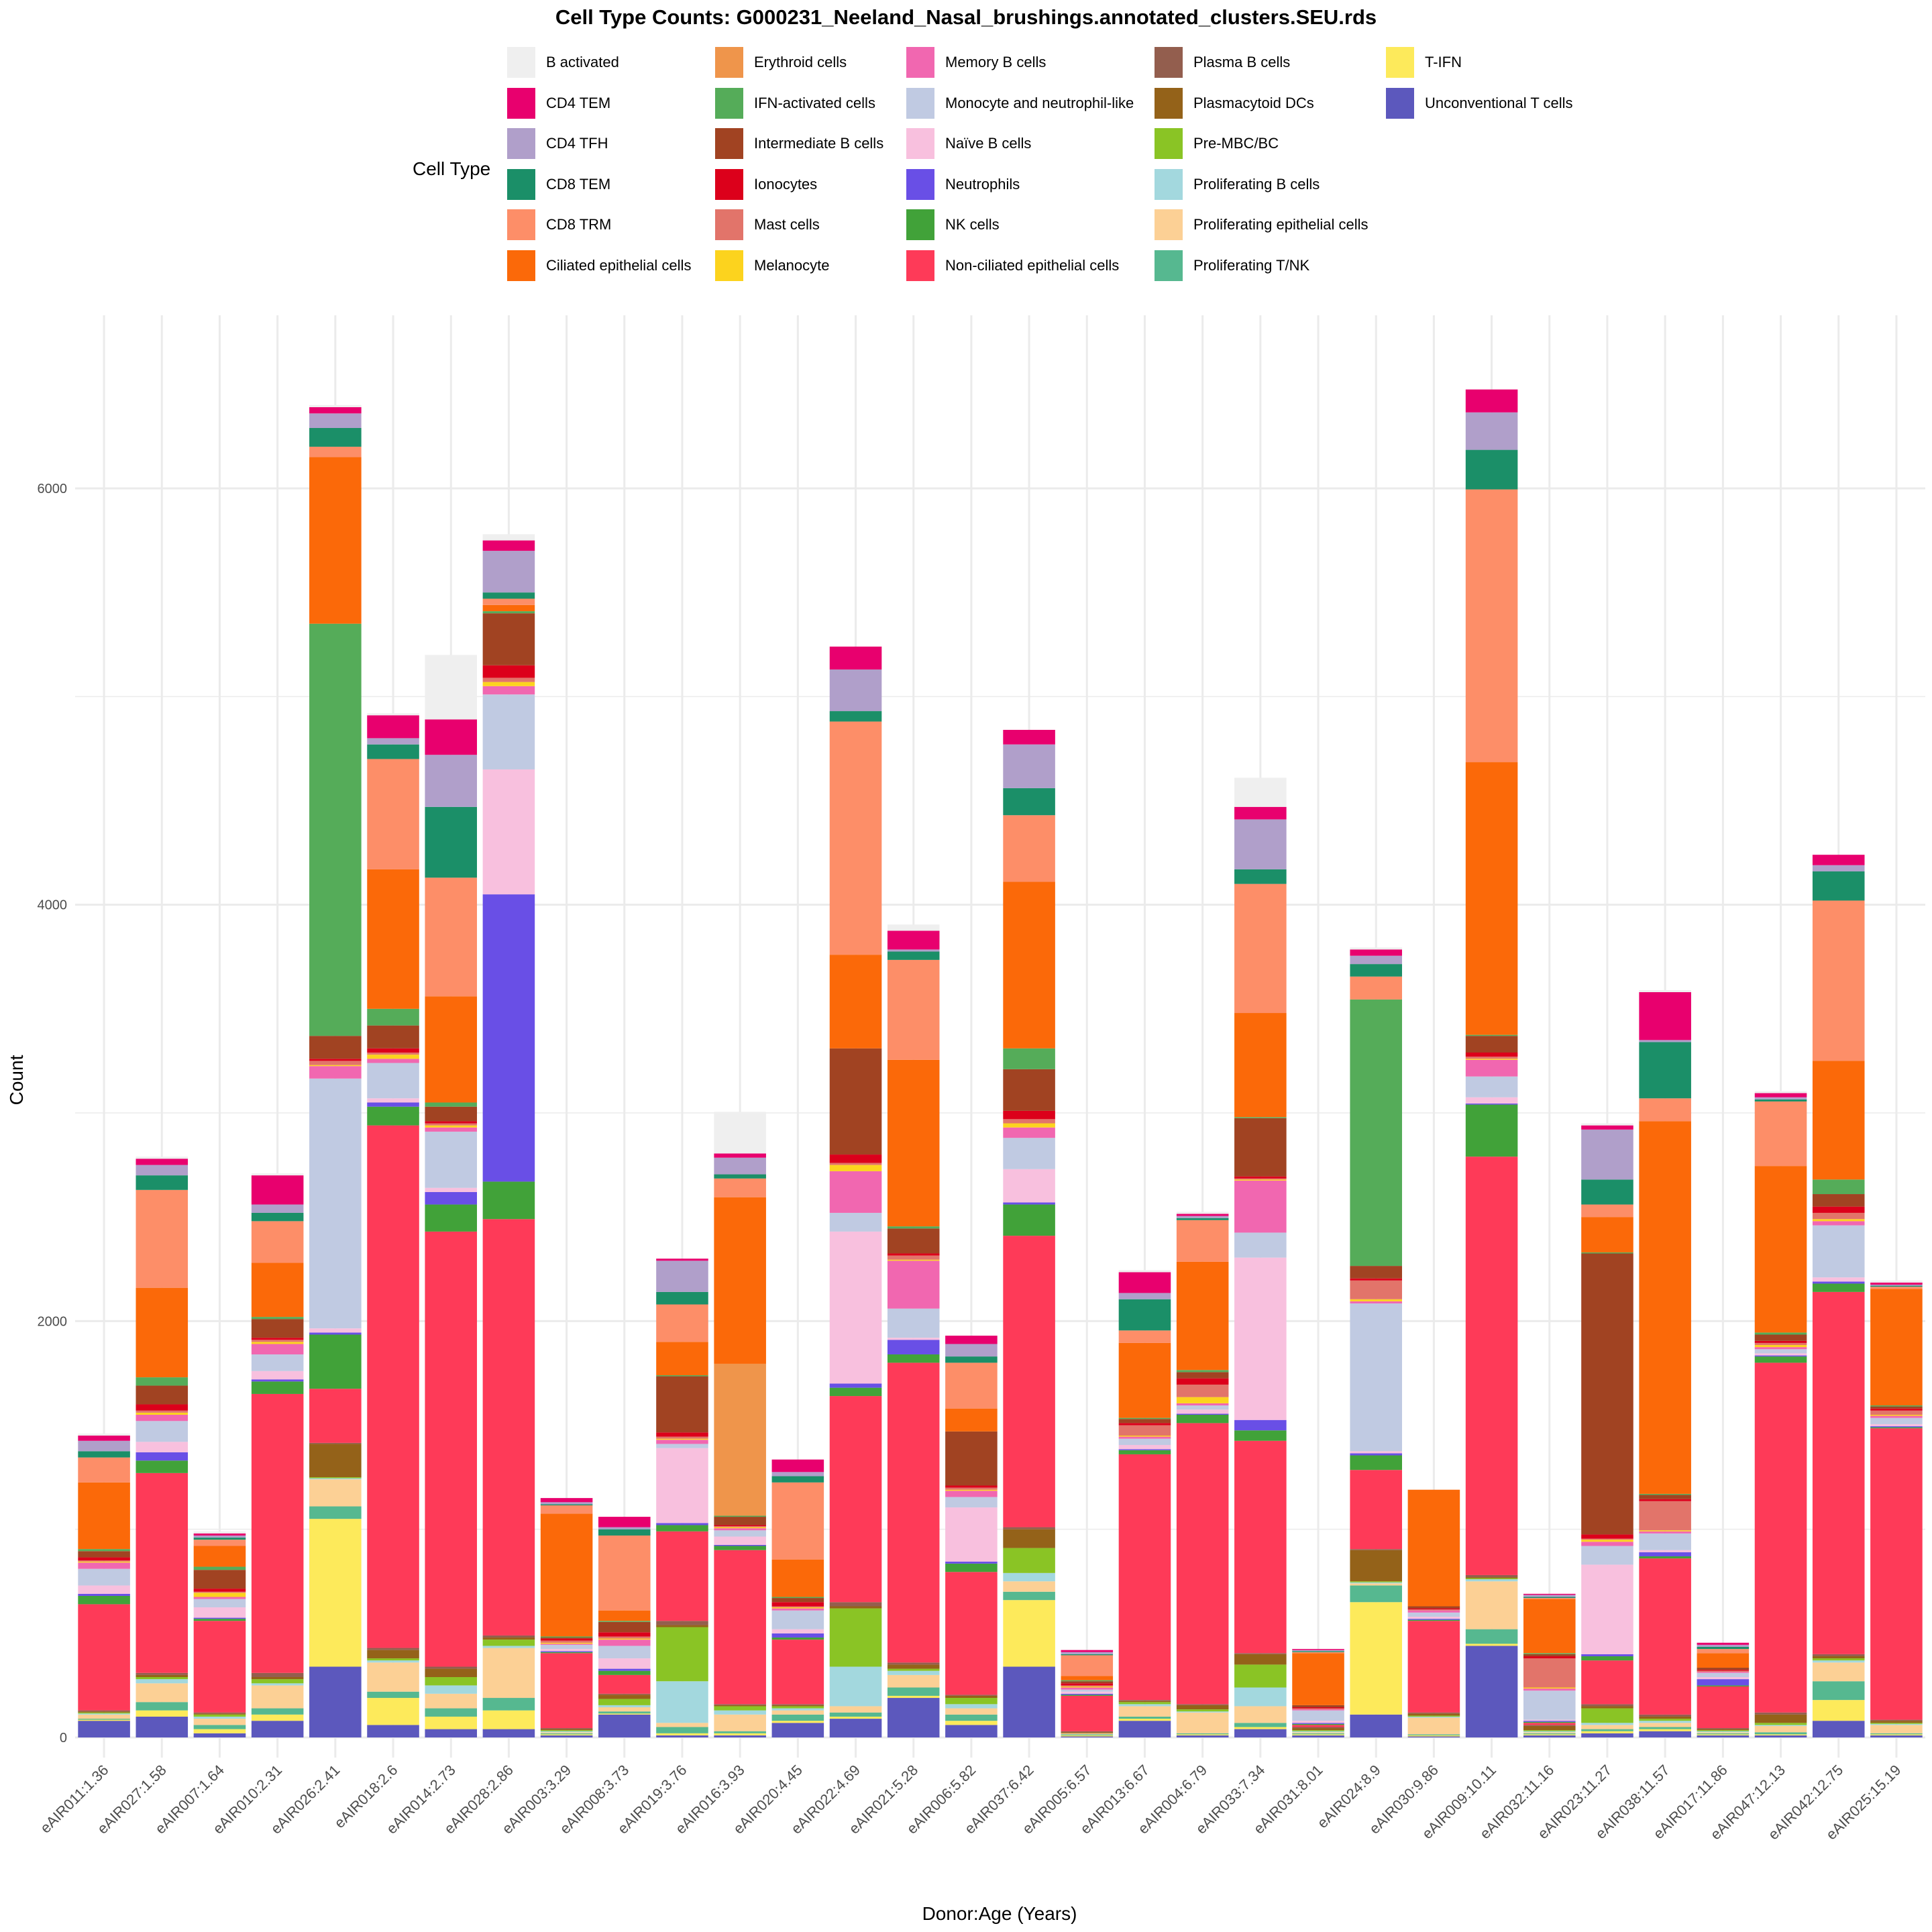  What do you see at coordinates (1549, 1655) in the screenshot?
I see `bar-segment: Intermediate B cells: 10` at bounding box center [1549, 1655].